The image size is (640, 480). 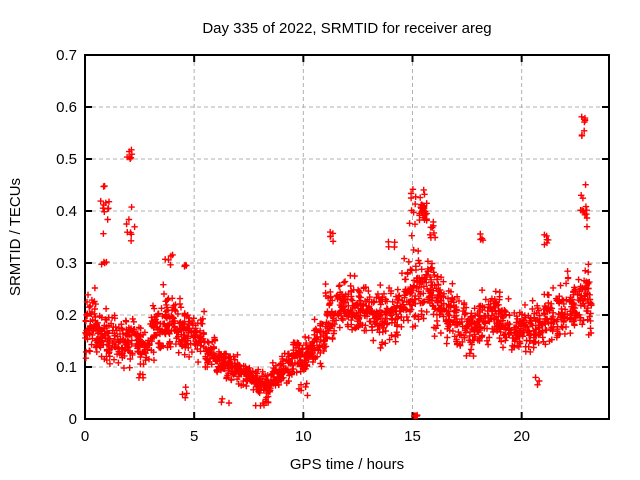 What do you see at coordinates (521, 436) in the screenshot?
I see `x-tick-label: 20` at bounding box center [521, 436].